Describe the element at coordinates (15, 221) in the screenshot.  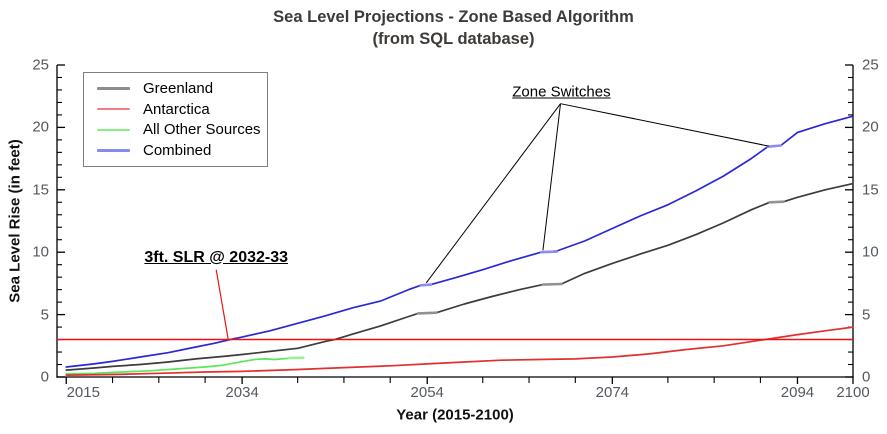
I see `y-axis-label: Sea Level Rise (in feet)` at that location.